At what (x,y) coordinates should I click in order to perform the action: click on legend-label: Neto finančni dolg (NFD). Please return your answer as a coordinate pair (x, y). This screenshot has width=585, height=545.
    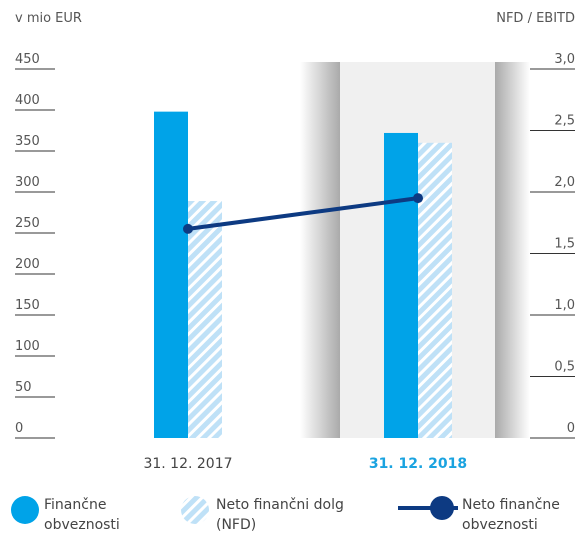
    Looking at the image, I should click on (280, 515).